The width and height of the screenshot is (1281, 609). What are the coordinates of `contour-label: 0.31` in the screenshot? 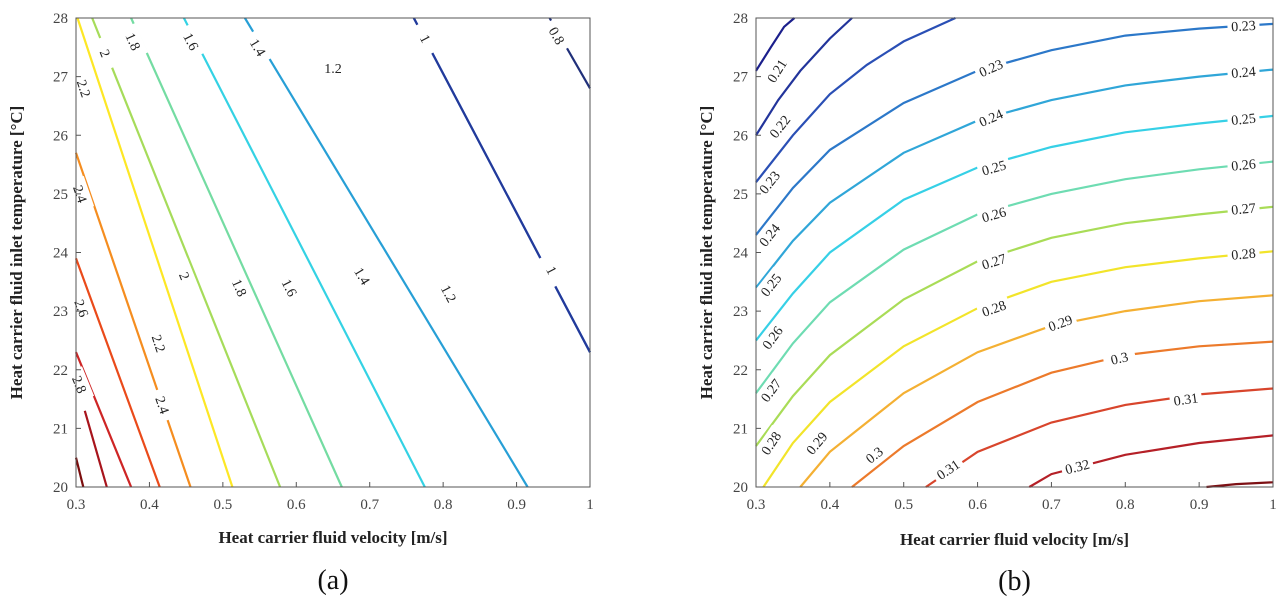 It's located at (1186, 400).